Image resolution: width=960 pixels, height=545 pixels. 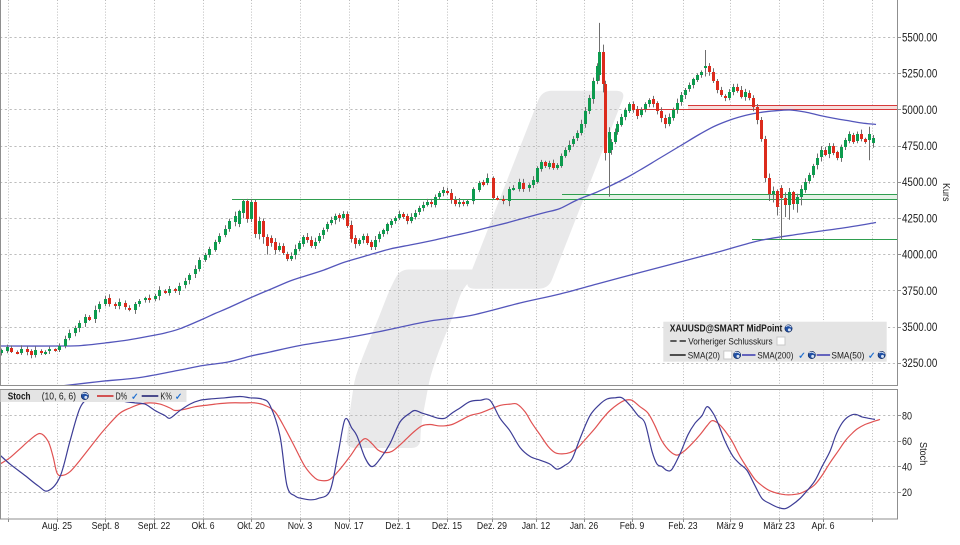 What do you see at coordinates (348, 526) in the screenshot?
I see `svg-text: Nov. 17` at bounding box center [348, 526].